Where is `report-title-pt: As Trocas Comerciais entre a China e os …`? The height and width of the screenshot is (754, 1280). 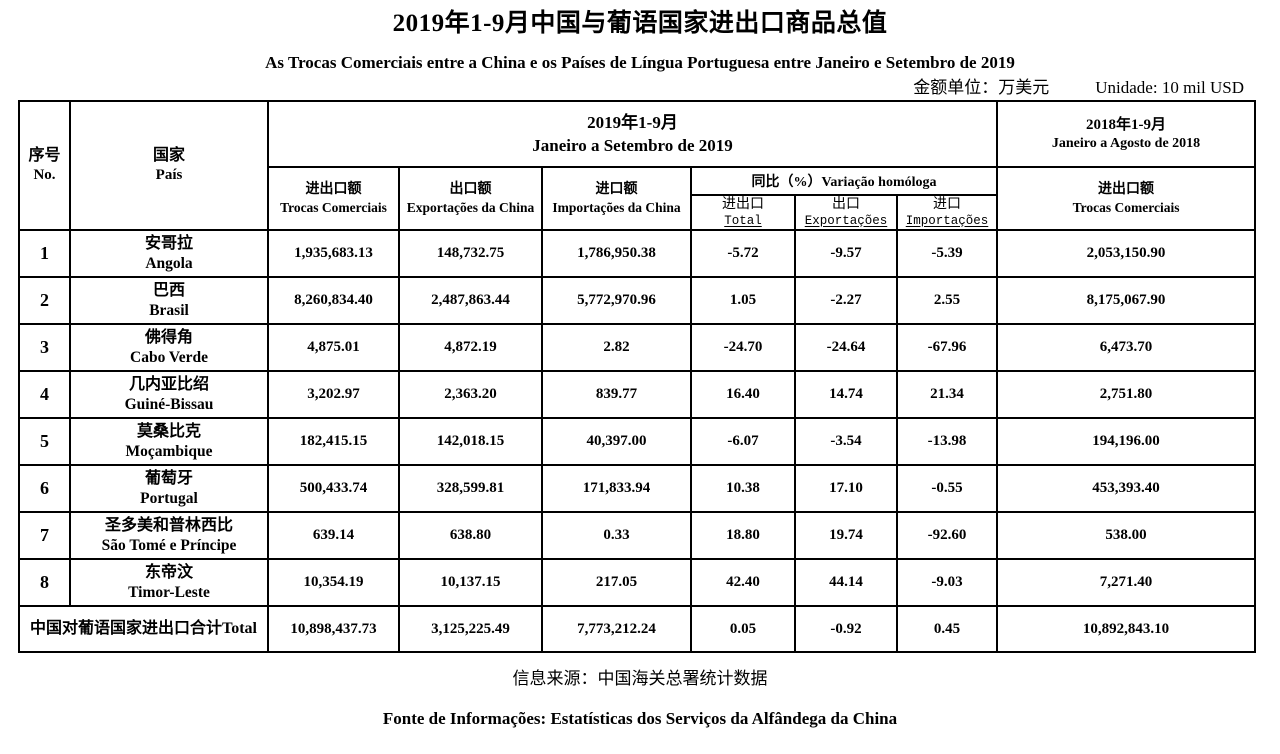 report-title-pt: As Trocas Comerciais entre a China e os … is located at coordinates (640, 62).